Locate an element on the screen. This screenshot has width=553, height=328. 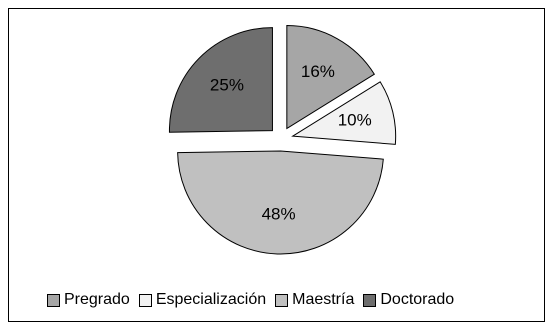
pie-slice-especializacion is located at coordinates (344, 113).